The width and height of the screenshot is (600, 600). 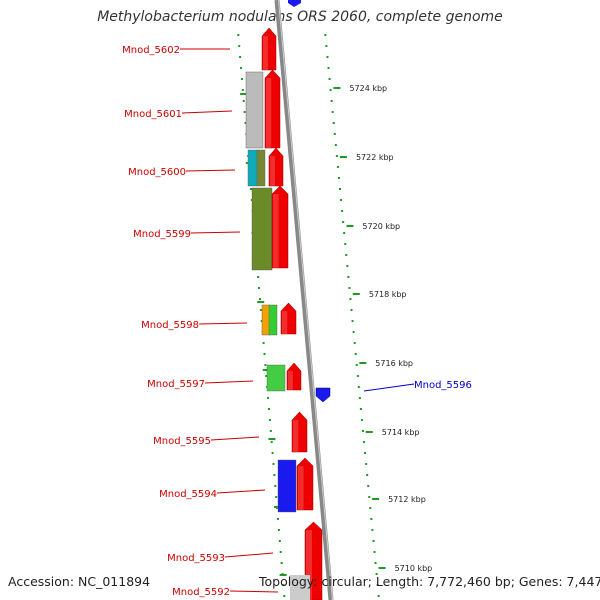 What do you see at coordinates (201, 592) in the screenshot?
I see `gene-label: Mnod_5592` at bounding box center [201, 592].